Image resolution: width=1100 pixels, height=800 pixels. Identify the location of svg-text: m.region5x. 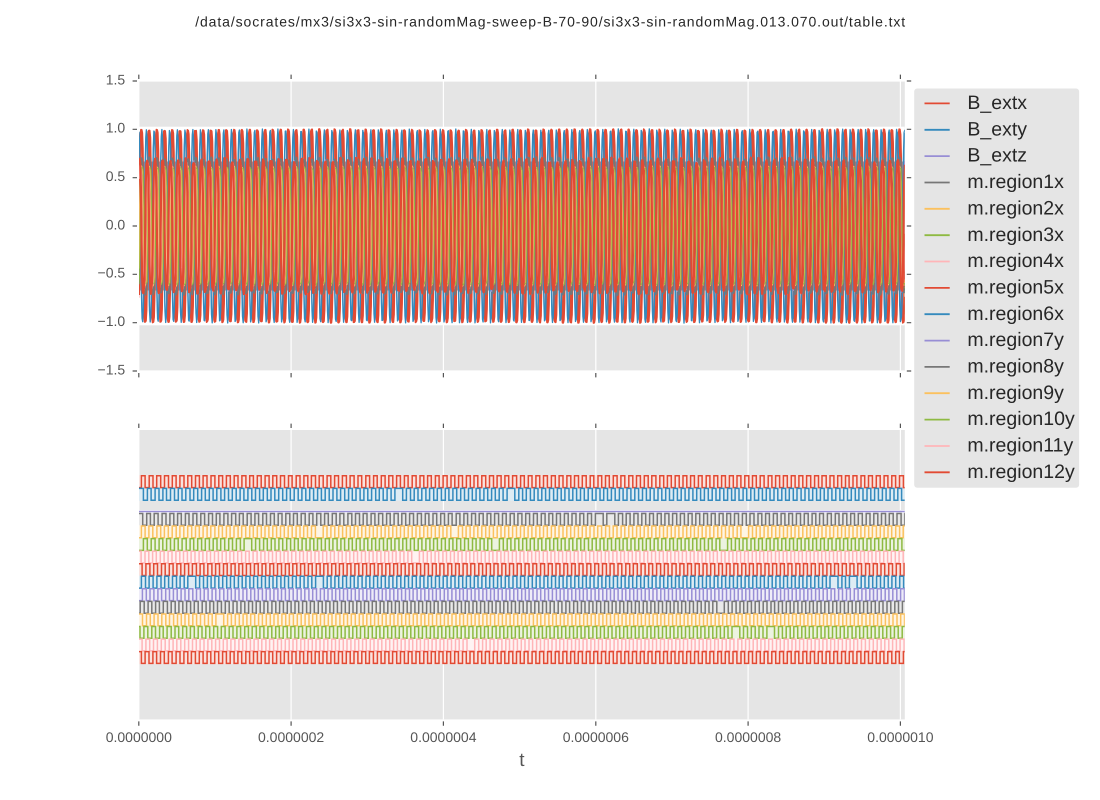
(1015, 288).